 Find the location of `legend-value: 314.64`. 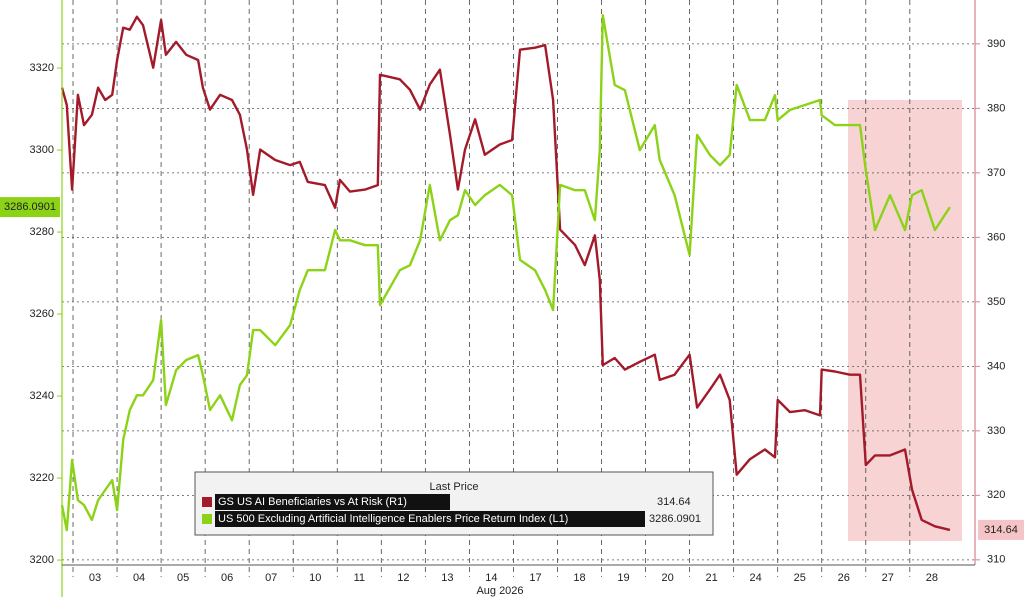

legend-value: 314.64 is located at coordinates (674, 502).